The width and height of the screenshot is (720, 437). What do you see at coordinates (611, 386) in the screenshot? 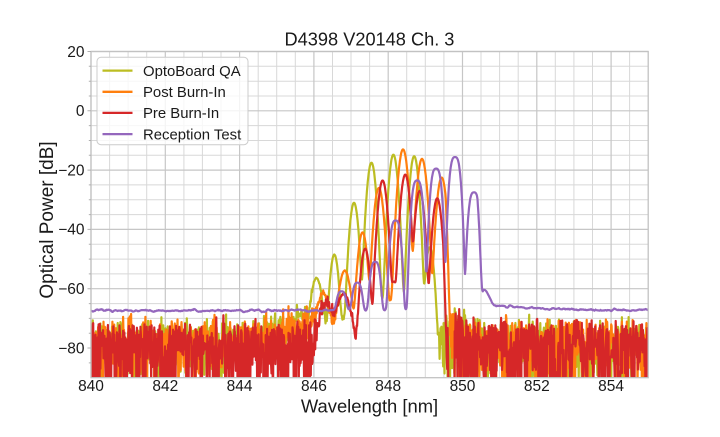
I see `svg-text: 854` at bounding box center [611, 386].